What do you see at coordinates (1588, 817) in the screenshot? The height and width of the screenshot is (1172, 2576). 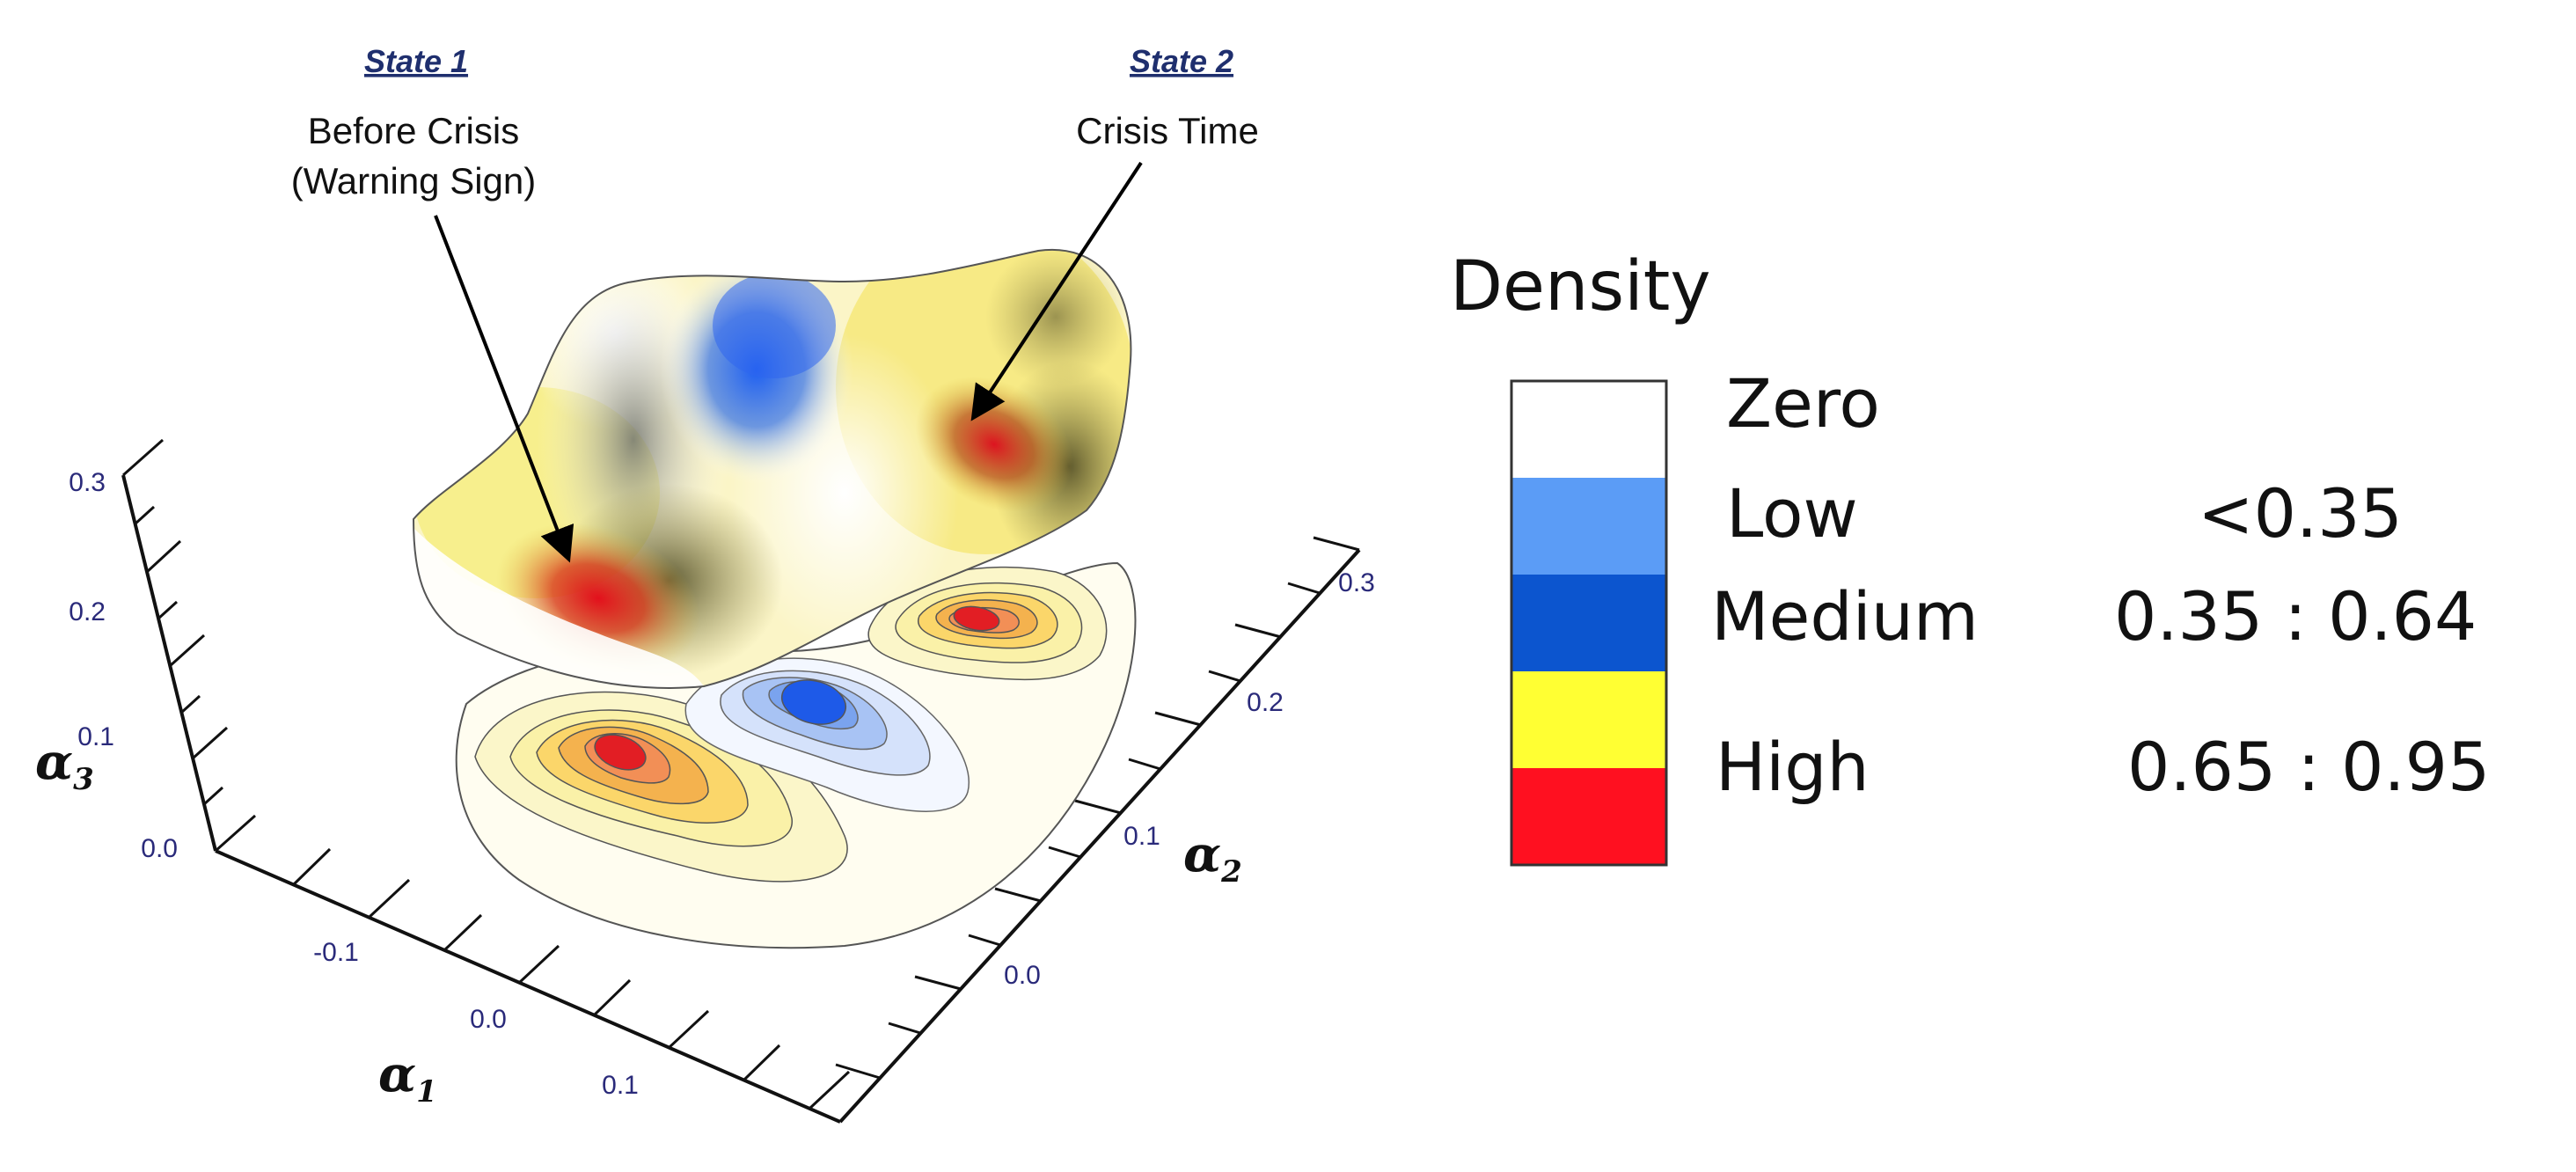 I see `legend-swatch-max` at bounding box center [1588, 817].